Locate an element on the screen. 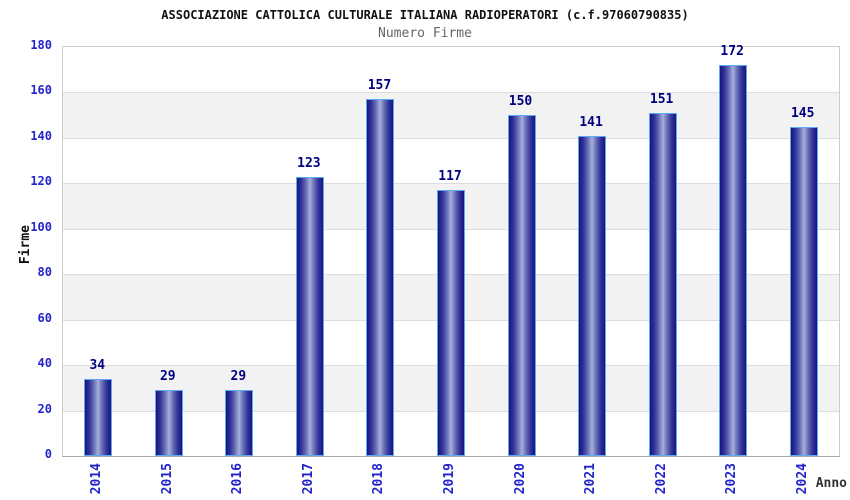 The height and width of the screenshot is (500, 850). y-tick-label: 160 is located at coordinates (41, 90).